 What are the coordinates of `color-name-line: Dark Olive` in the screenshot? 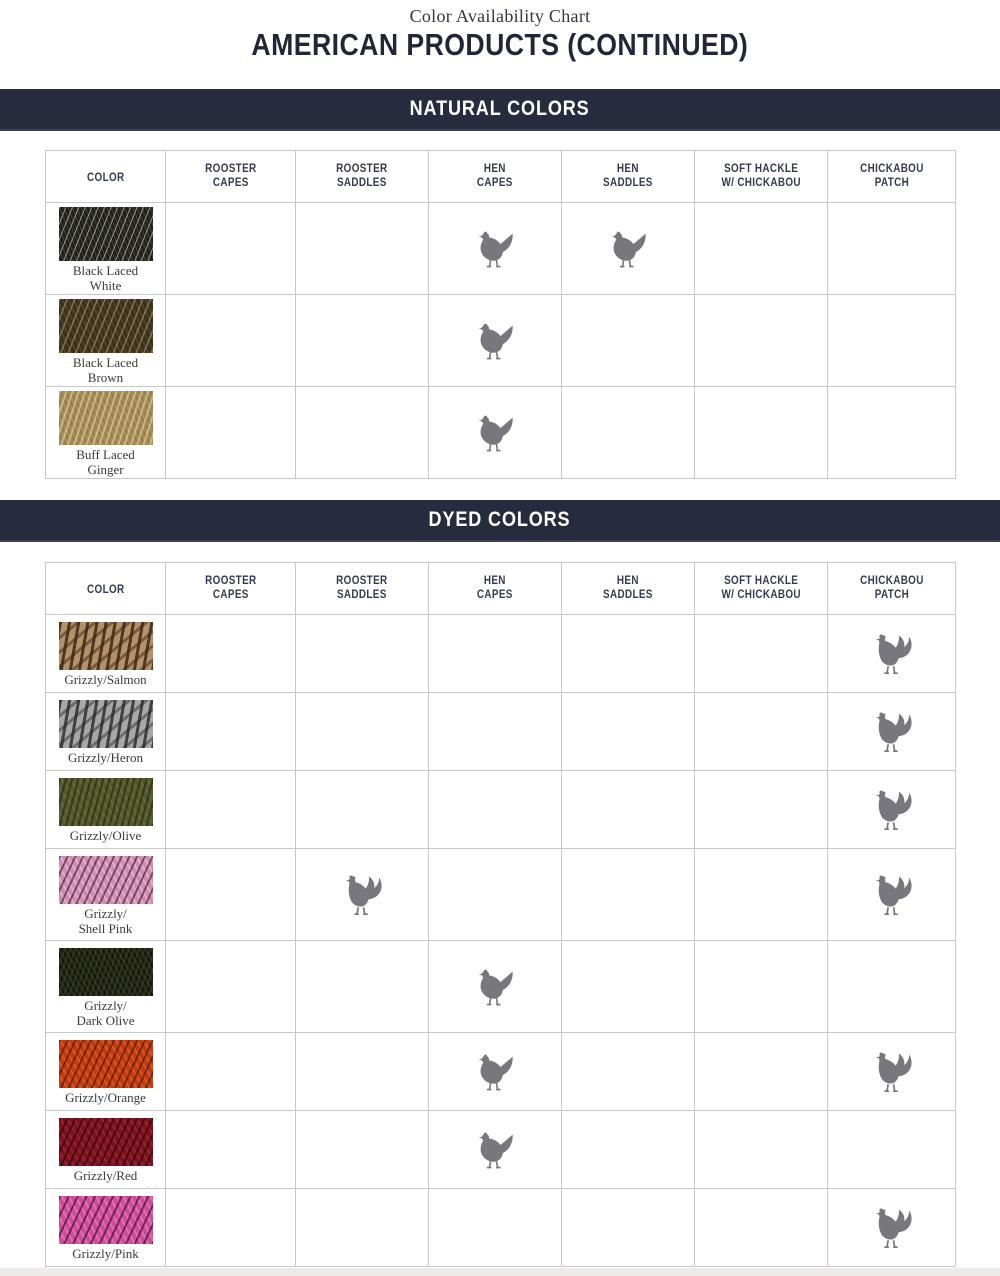 It's located at (105, 1020).